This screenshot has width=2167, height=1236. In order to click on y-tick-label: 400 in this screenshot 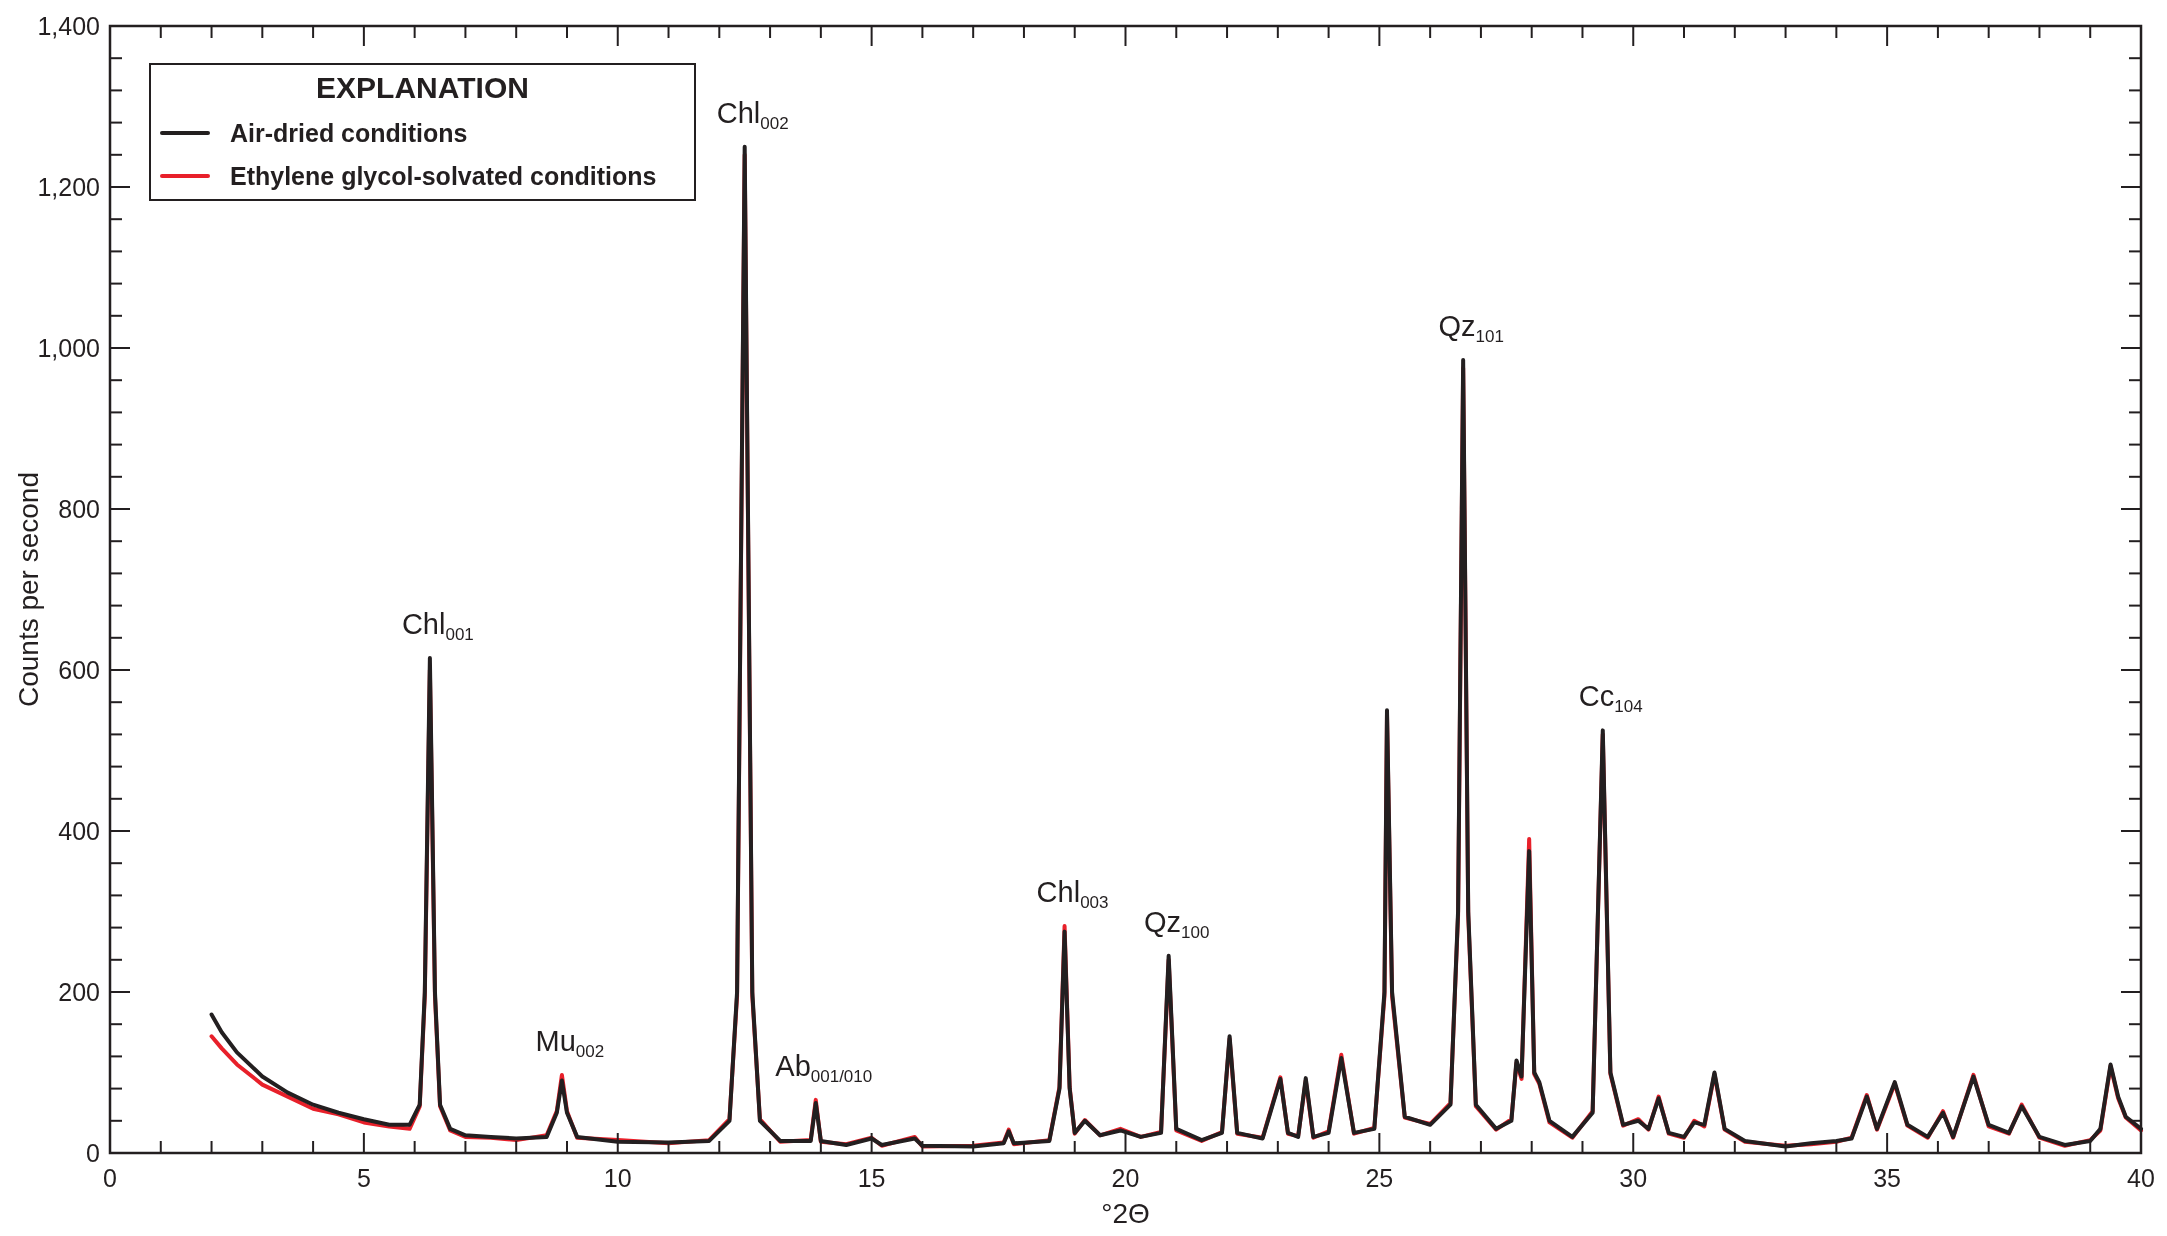, I will do `click(79, 831)`.